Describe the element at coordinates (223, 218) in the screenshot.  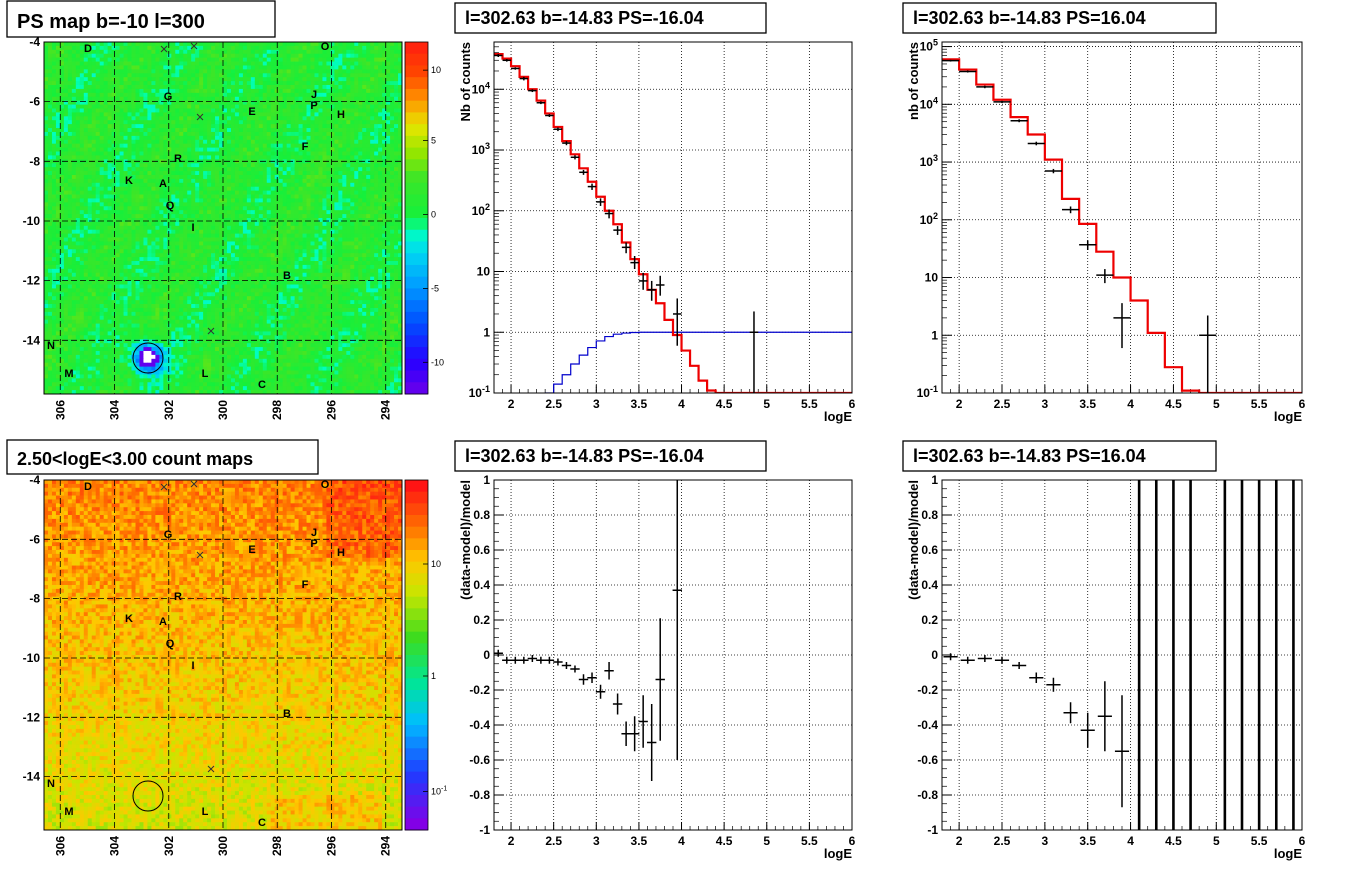
I see `ps-map-pixels` at that location.